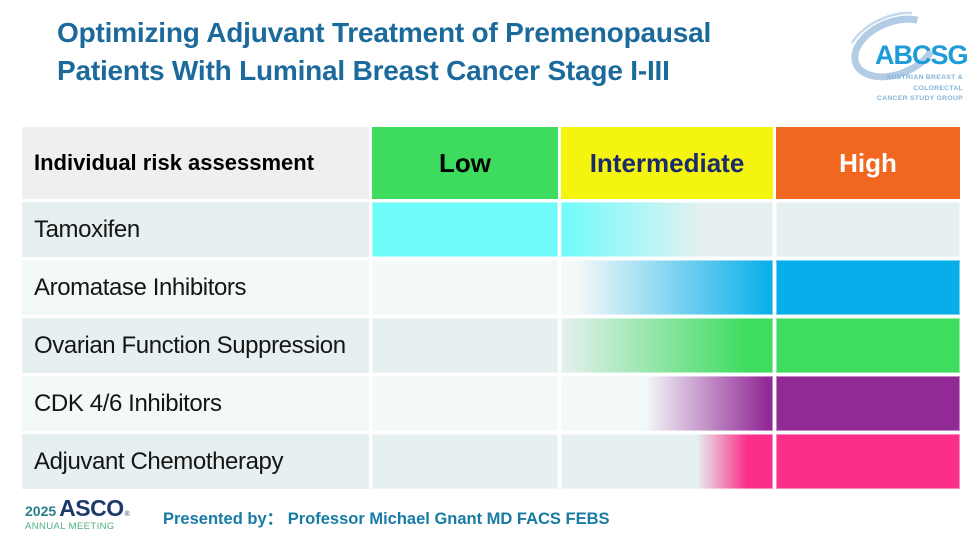 Image resolution: width=972 pixels, height=537 pixels. I want to click on cell-tamoxifen-high, so click(868, 229).